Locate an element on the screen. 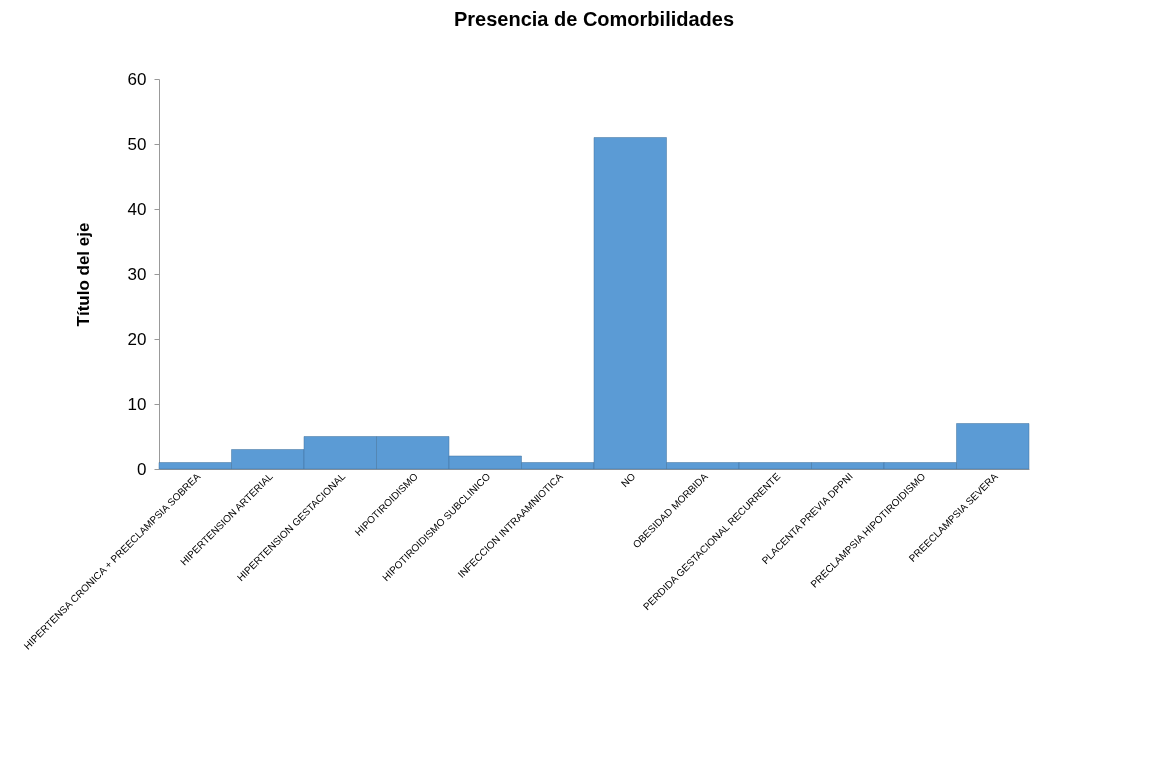 The height and width of the screenshot is (779, 1171). y-tick-label: 0 is located at coordinates (142, 469).